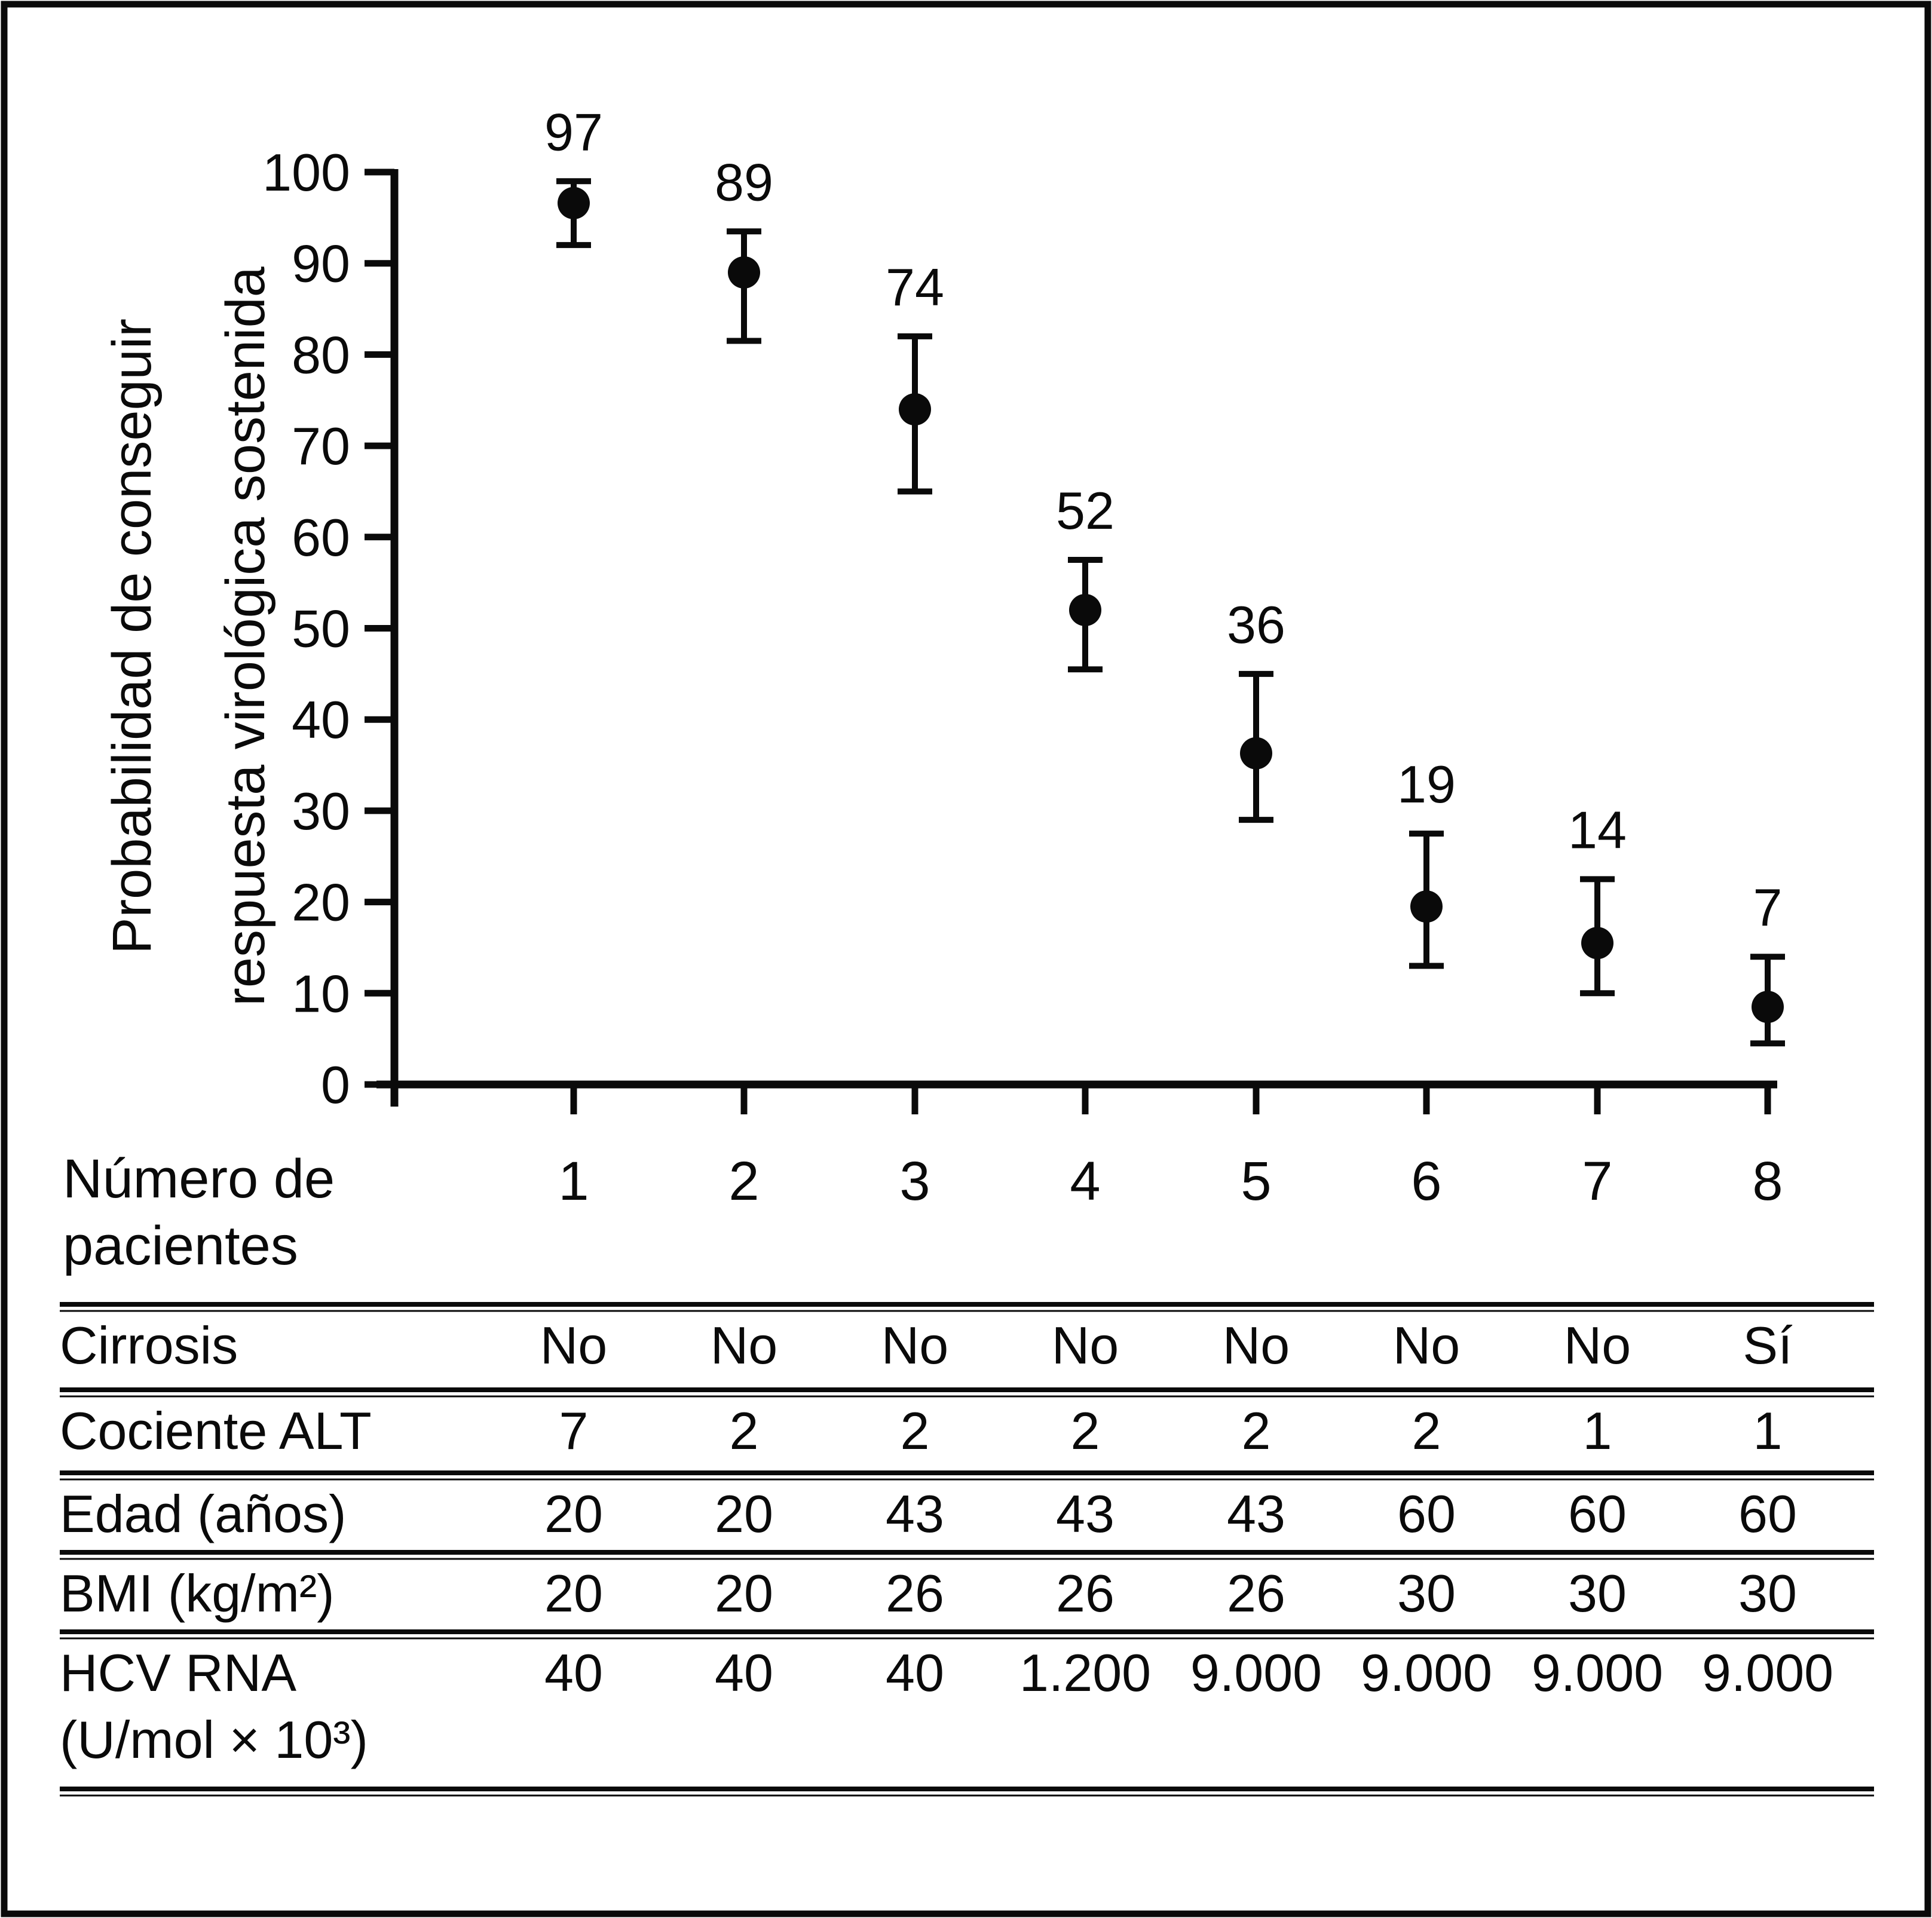 The height and width of the screenshot is (1918, 1932). I want to click on table-row-label: Edad (años), so click(203, 1514).